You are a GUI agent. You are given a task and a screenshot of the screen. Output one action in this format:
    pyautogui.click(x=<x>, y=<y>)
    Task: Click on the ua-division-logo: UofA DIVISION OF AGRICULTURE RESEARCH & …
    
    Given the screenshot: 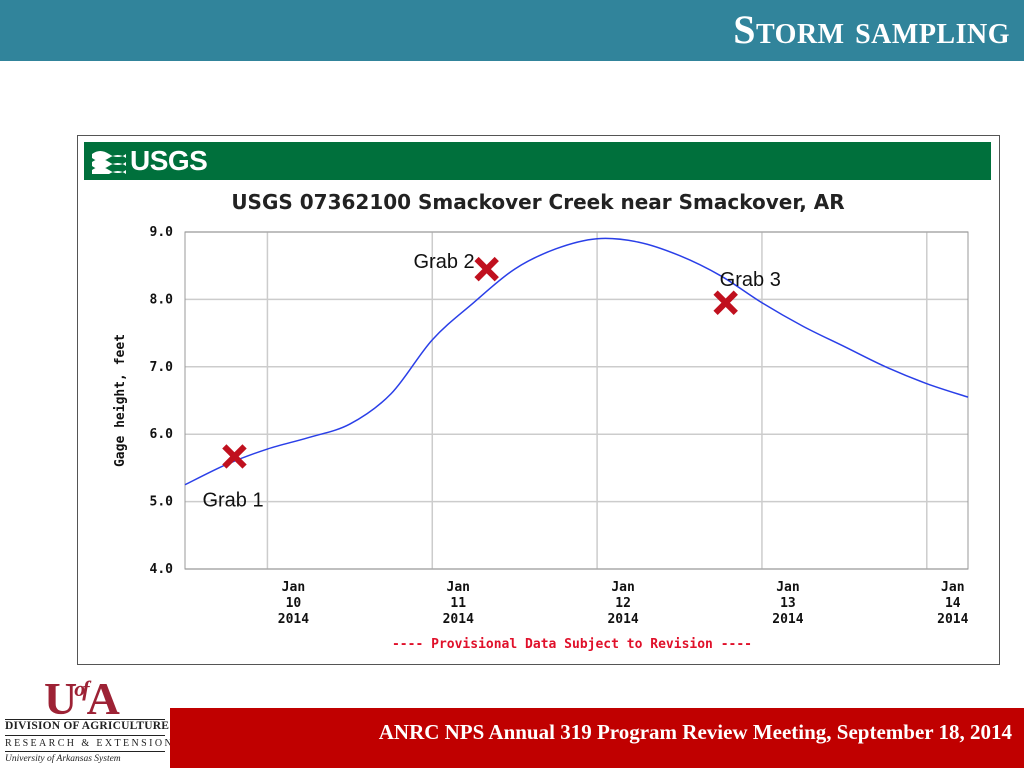 What is the action you would take?
    pyautogui.click(x=86, y=720)
    